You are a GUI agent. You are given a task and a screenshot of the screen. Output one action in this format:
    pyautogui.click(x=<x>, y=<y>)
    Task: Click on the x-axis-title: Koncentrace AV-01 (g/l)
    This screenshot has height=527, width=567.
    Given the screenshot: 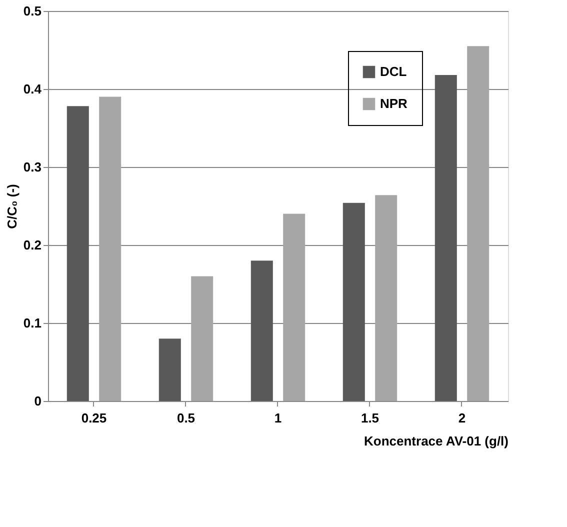 What is the action you would take?
    pyautogui.click(x=436, y=441)
    